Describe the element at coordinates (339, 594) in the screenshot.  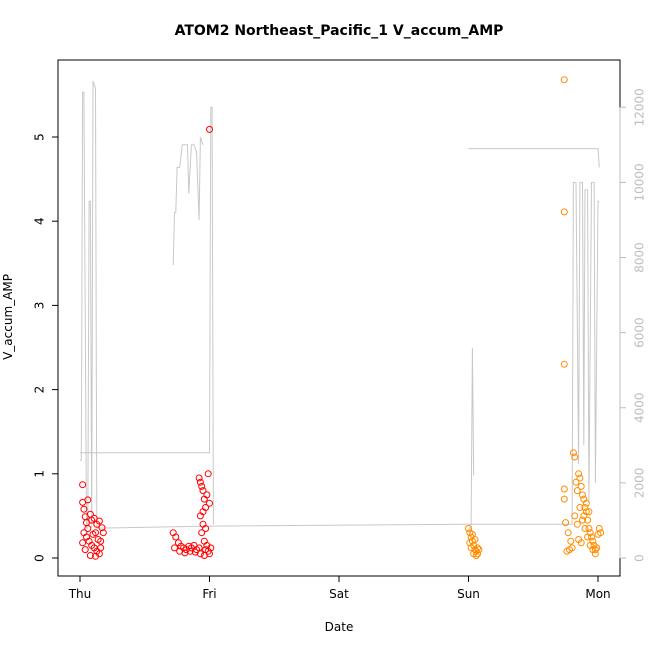
I see `x-tick-label: Sat` at that location.